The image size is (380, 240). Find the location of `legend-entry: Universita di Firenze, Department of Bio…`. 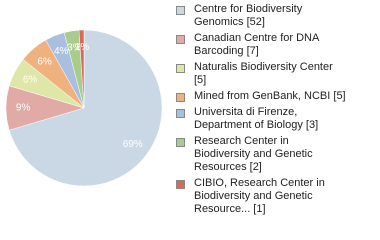

legend-entry: Universita di Firenze, Department of Bio… is located at coordinates (261, 119).